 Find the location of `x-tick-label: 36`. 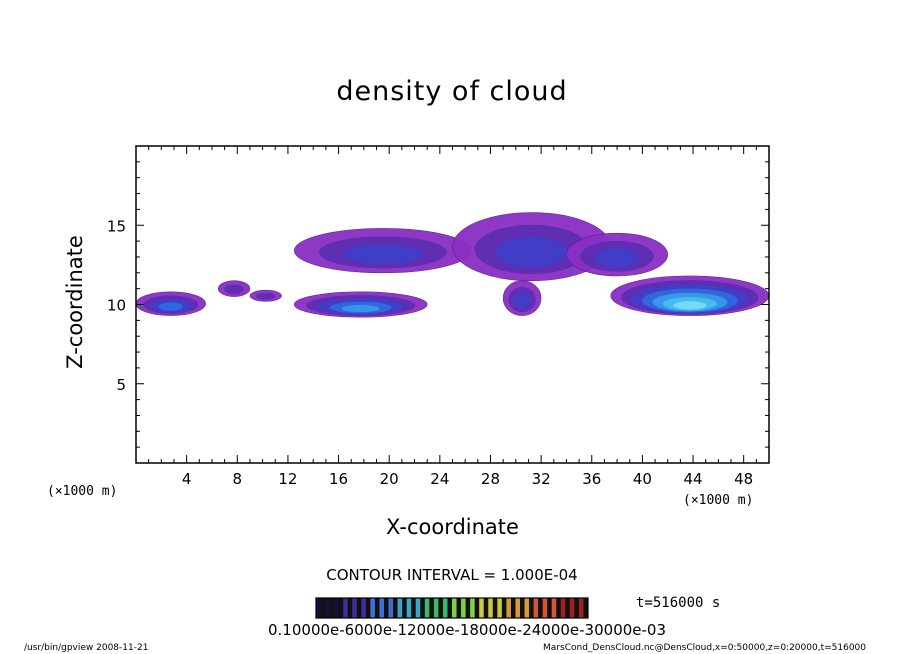

x-tick-label: 36 is located at coordinates (591, 479).